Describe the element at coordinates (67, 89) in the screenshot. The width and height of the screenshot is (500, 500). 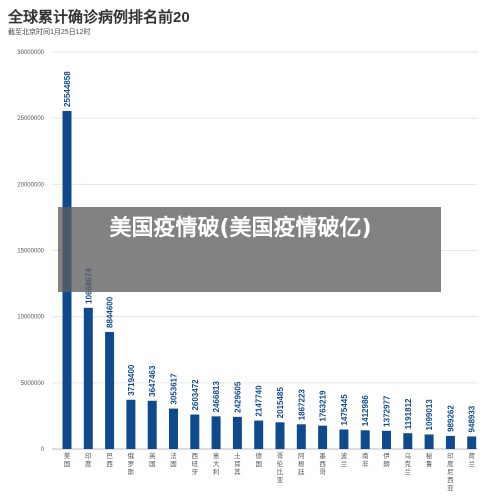
I see `value-label: 25544858` at that location.